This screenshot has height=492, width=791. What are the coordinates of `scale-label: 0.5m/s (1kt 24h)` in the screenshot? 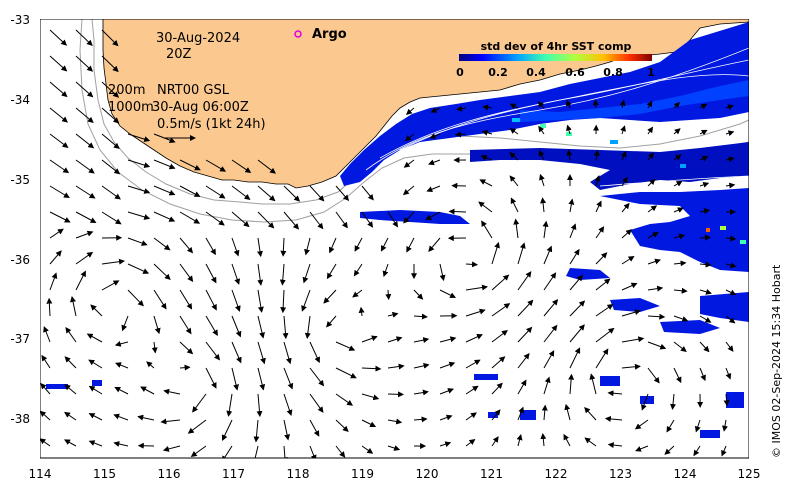 It's located at (211, 124).